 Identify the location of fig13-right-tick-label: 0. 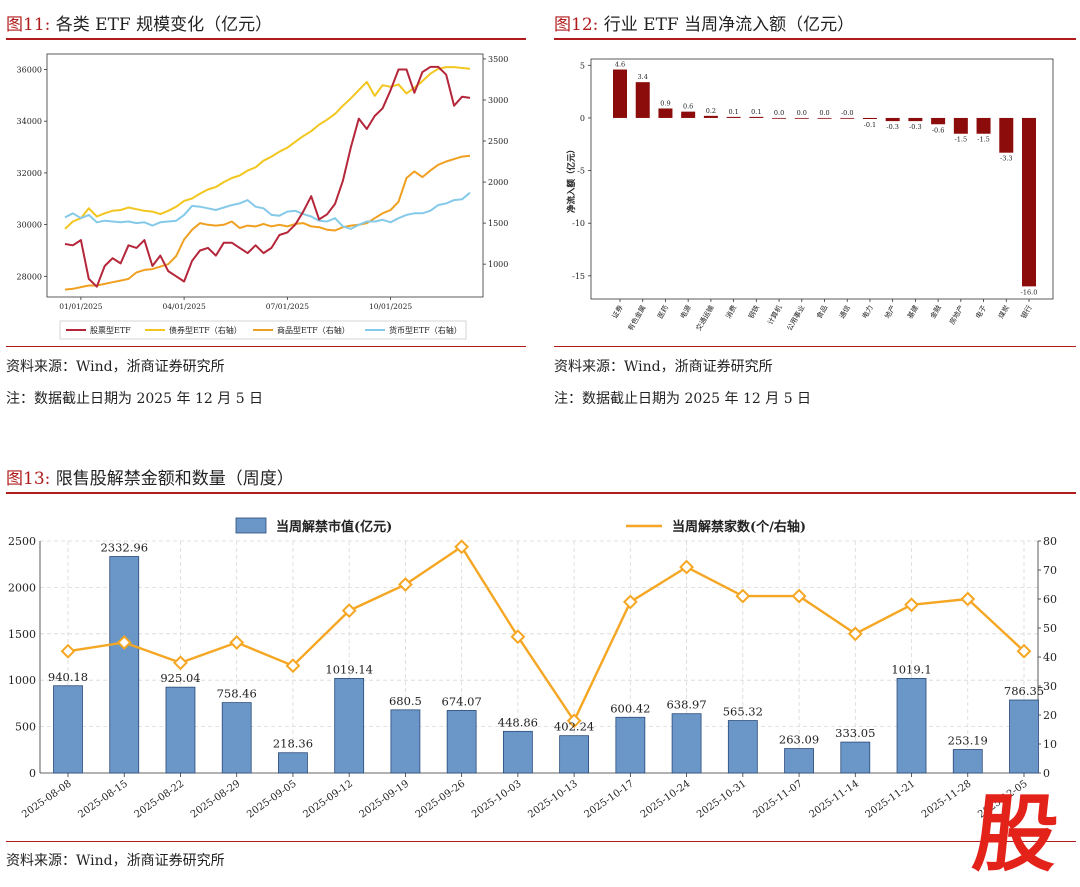
(1046, 773).